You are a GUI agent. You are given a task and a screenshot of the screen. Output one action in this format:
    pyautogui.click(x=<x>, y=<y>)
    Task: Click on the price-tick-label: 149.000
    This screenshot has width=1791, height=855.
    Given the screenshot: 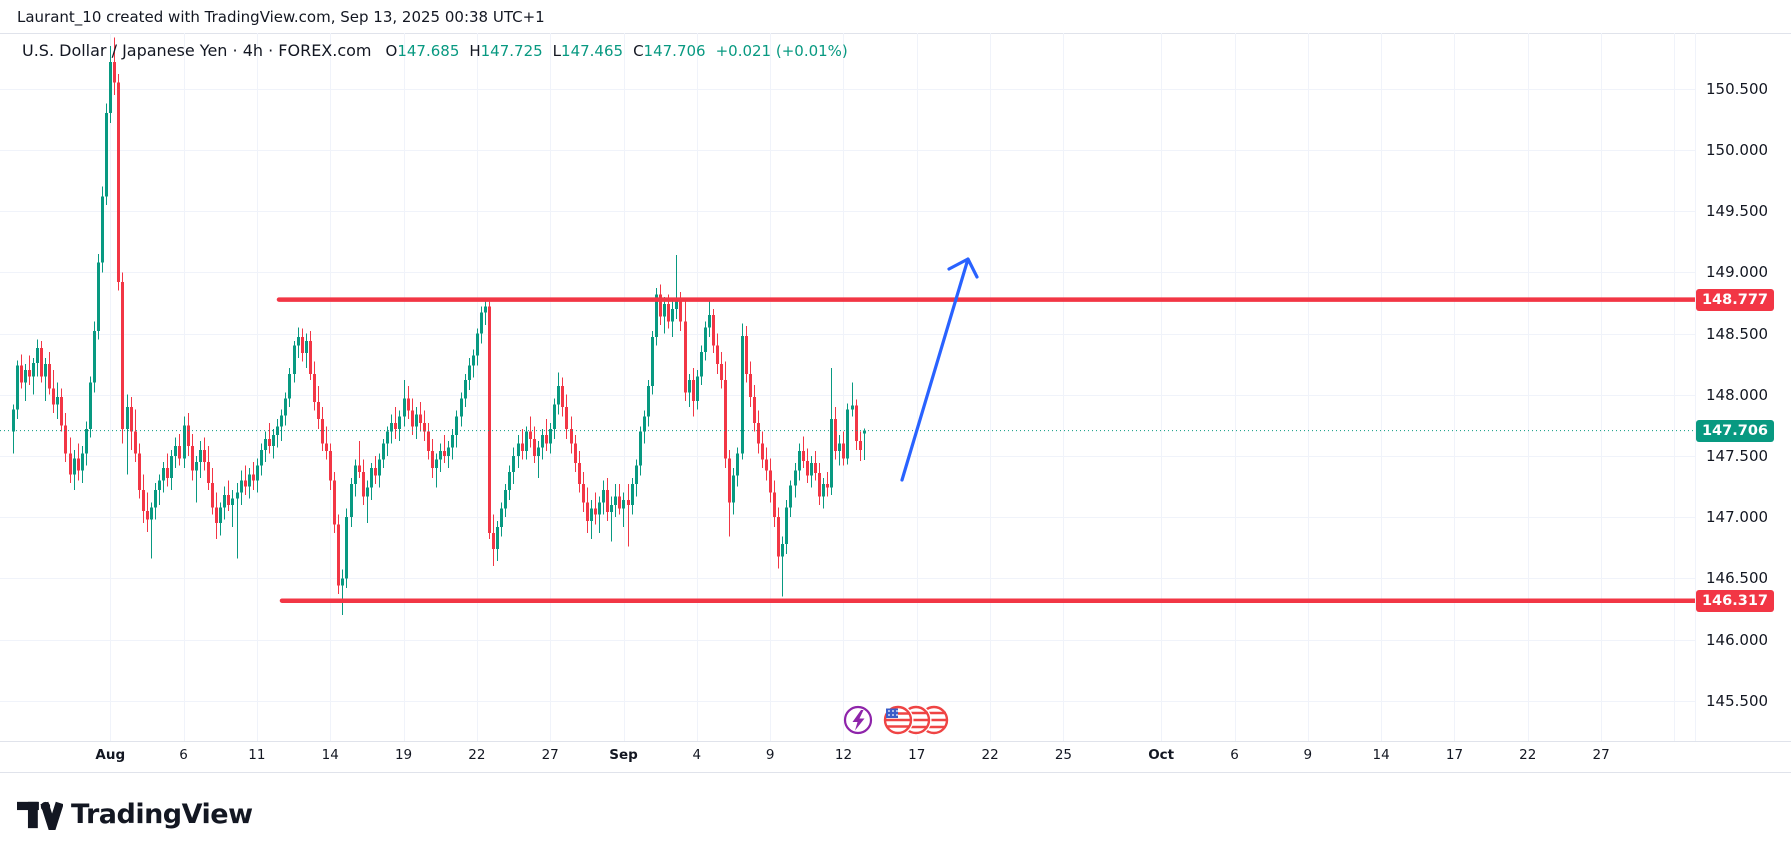 What is the action you would take?
    pyautogui.click(x=1737, y=272)
    